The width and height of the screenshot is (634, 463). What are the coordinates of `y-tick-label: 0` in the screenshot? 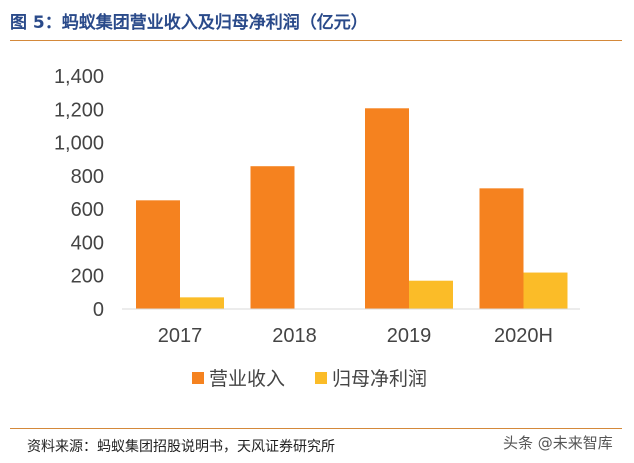 It's located at (98, 310).